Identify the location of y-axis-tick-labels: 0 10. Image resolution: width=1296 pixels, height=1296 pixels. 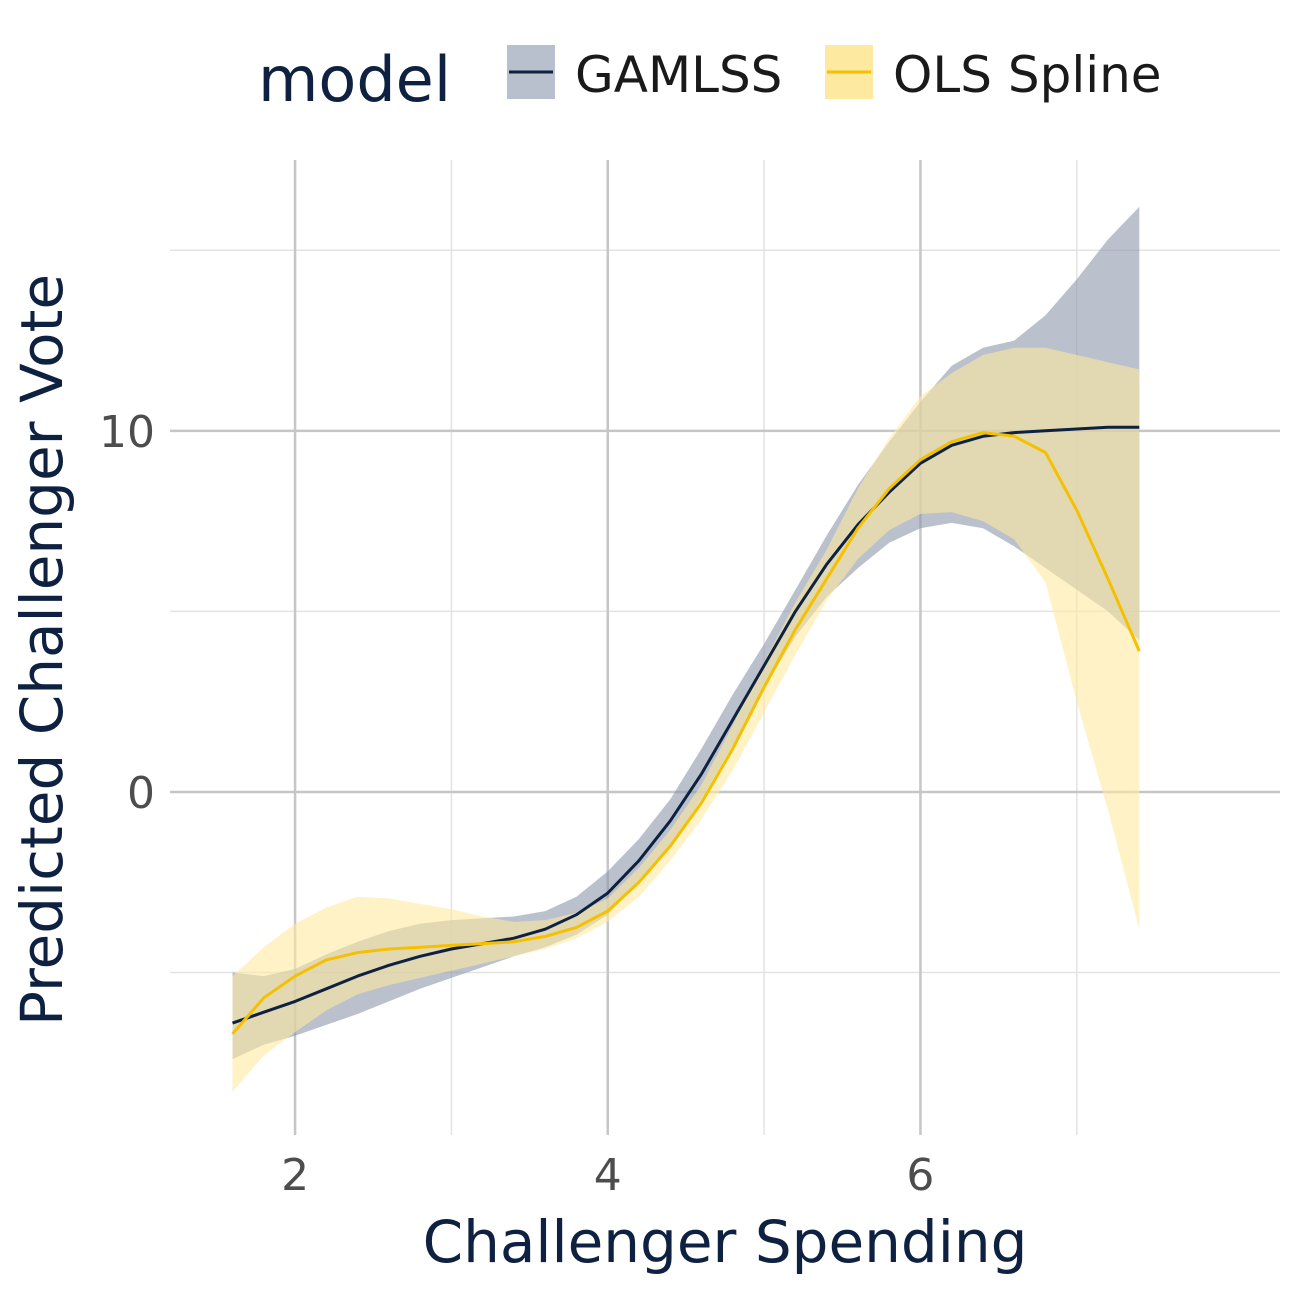
(127, 613).